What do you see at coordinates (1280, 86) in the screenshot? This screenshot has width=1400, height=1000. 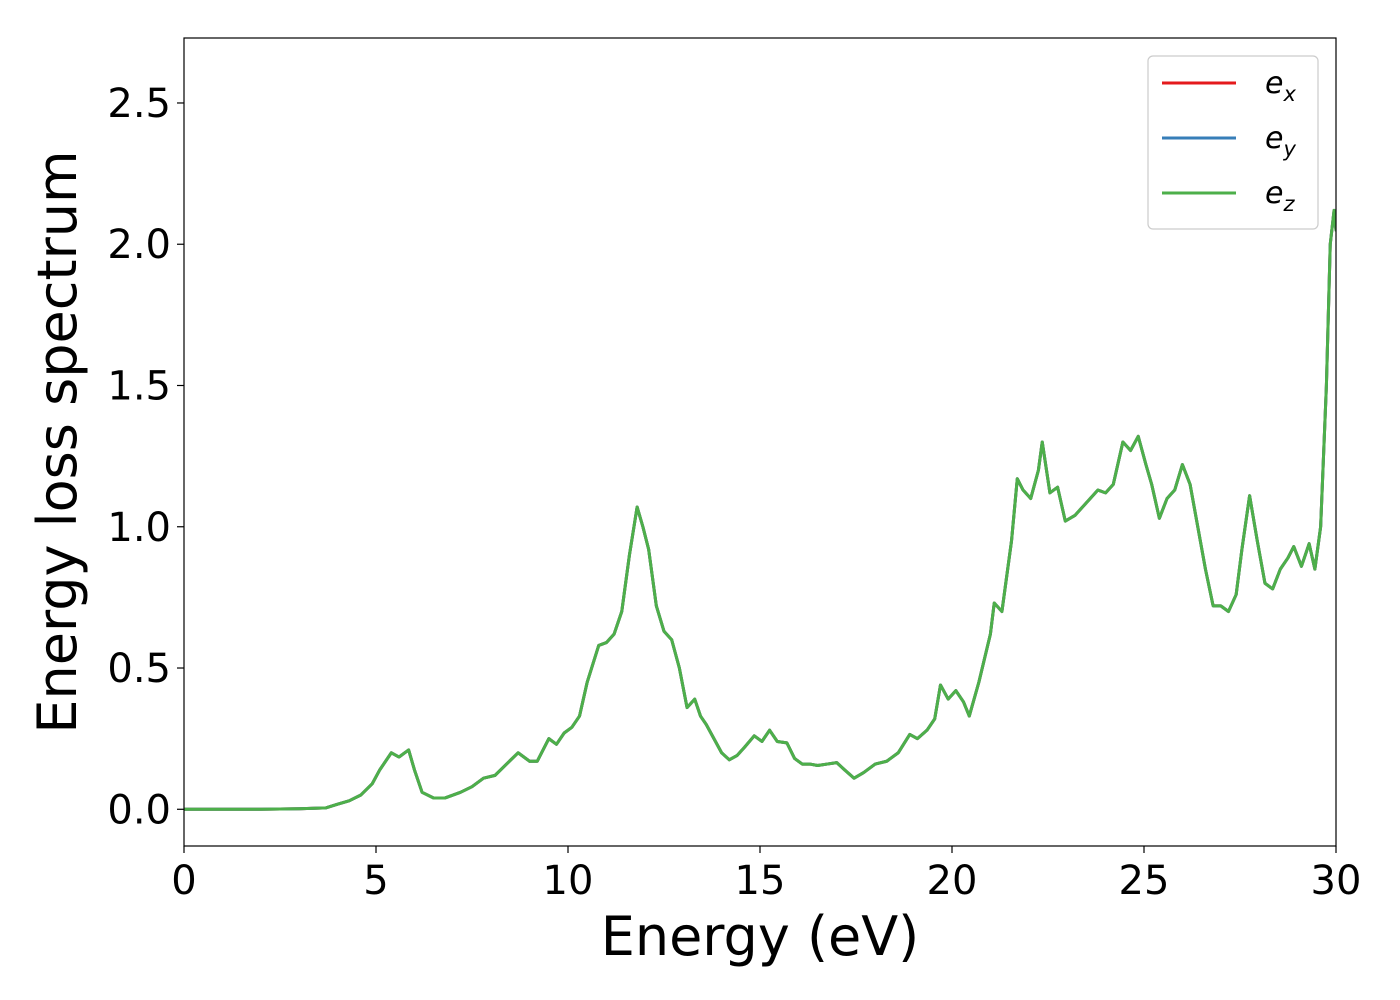 I see `legend-label-ex: ex` at bounding box center [1280, 86].